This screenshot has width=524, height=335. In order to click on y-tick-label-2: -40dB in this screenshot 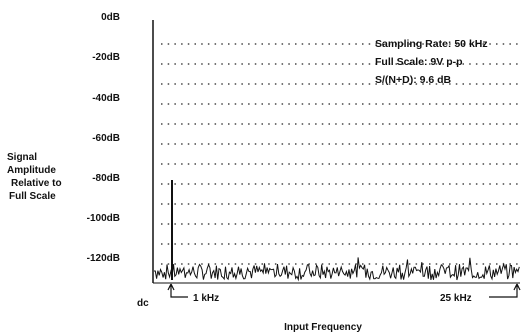, I will do `click(106, 98)`.